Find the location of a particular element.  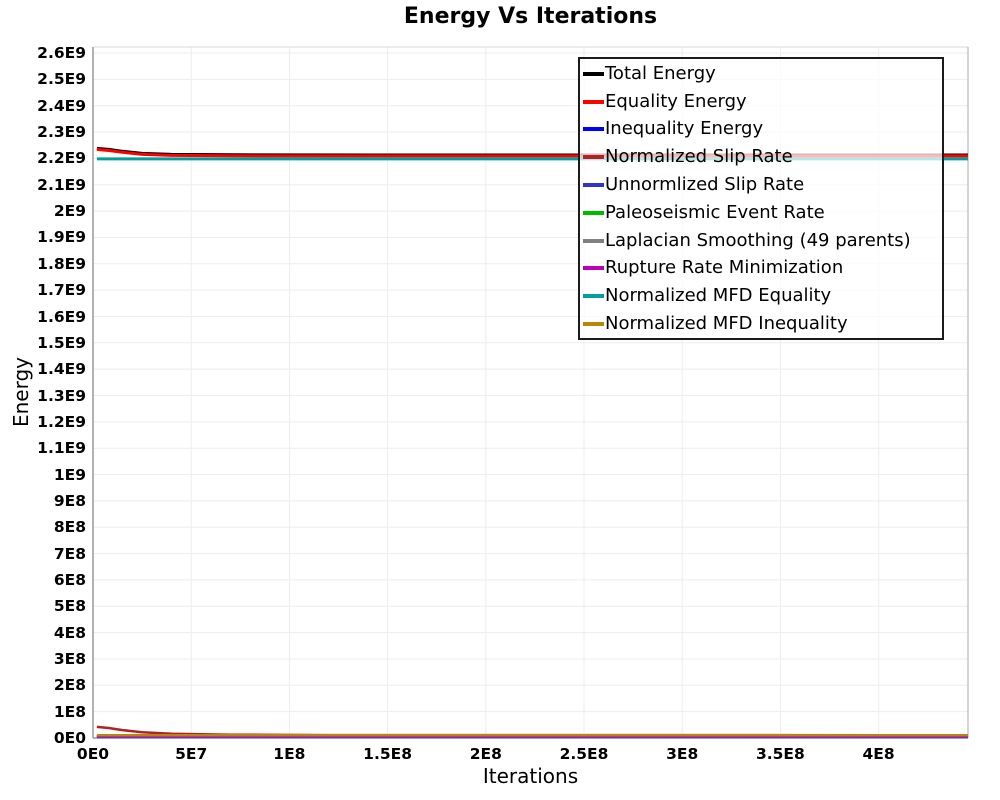

legend-item: Normalized MFD Inequality is located at coordinates (762, 324).